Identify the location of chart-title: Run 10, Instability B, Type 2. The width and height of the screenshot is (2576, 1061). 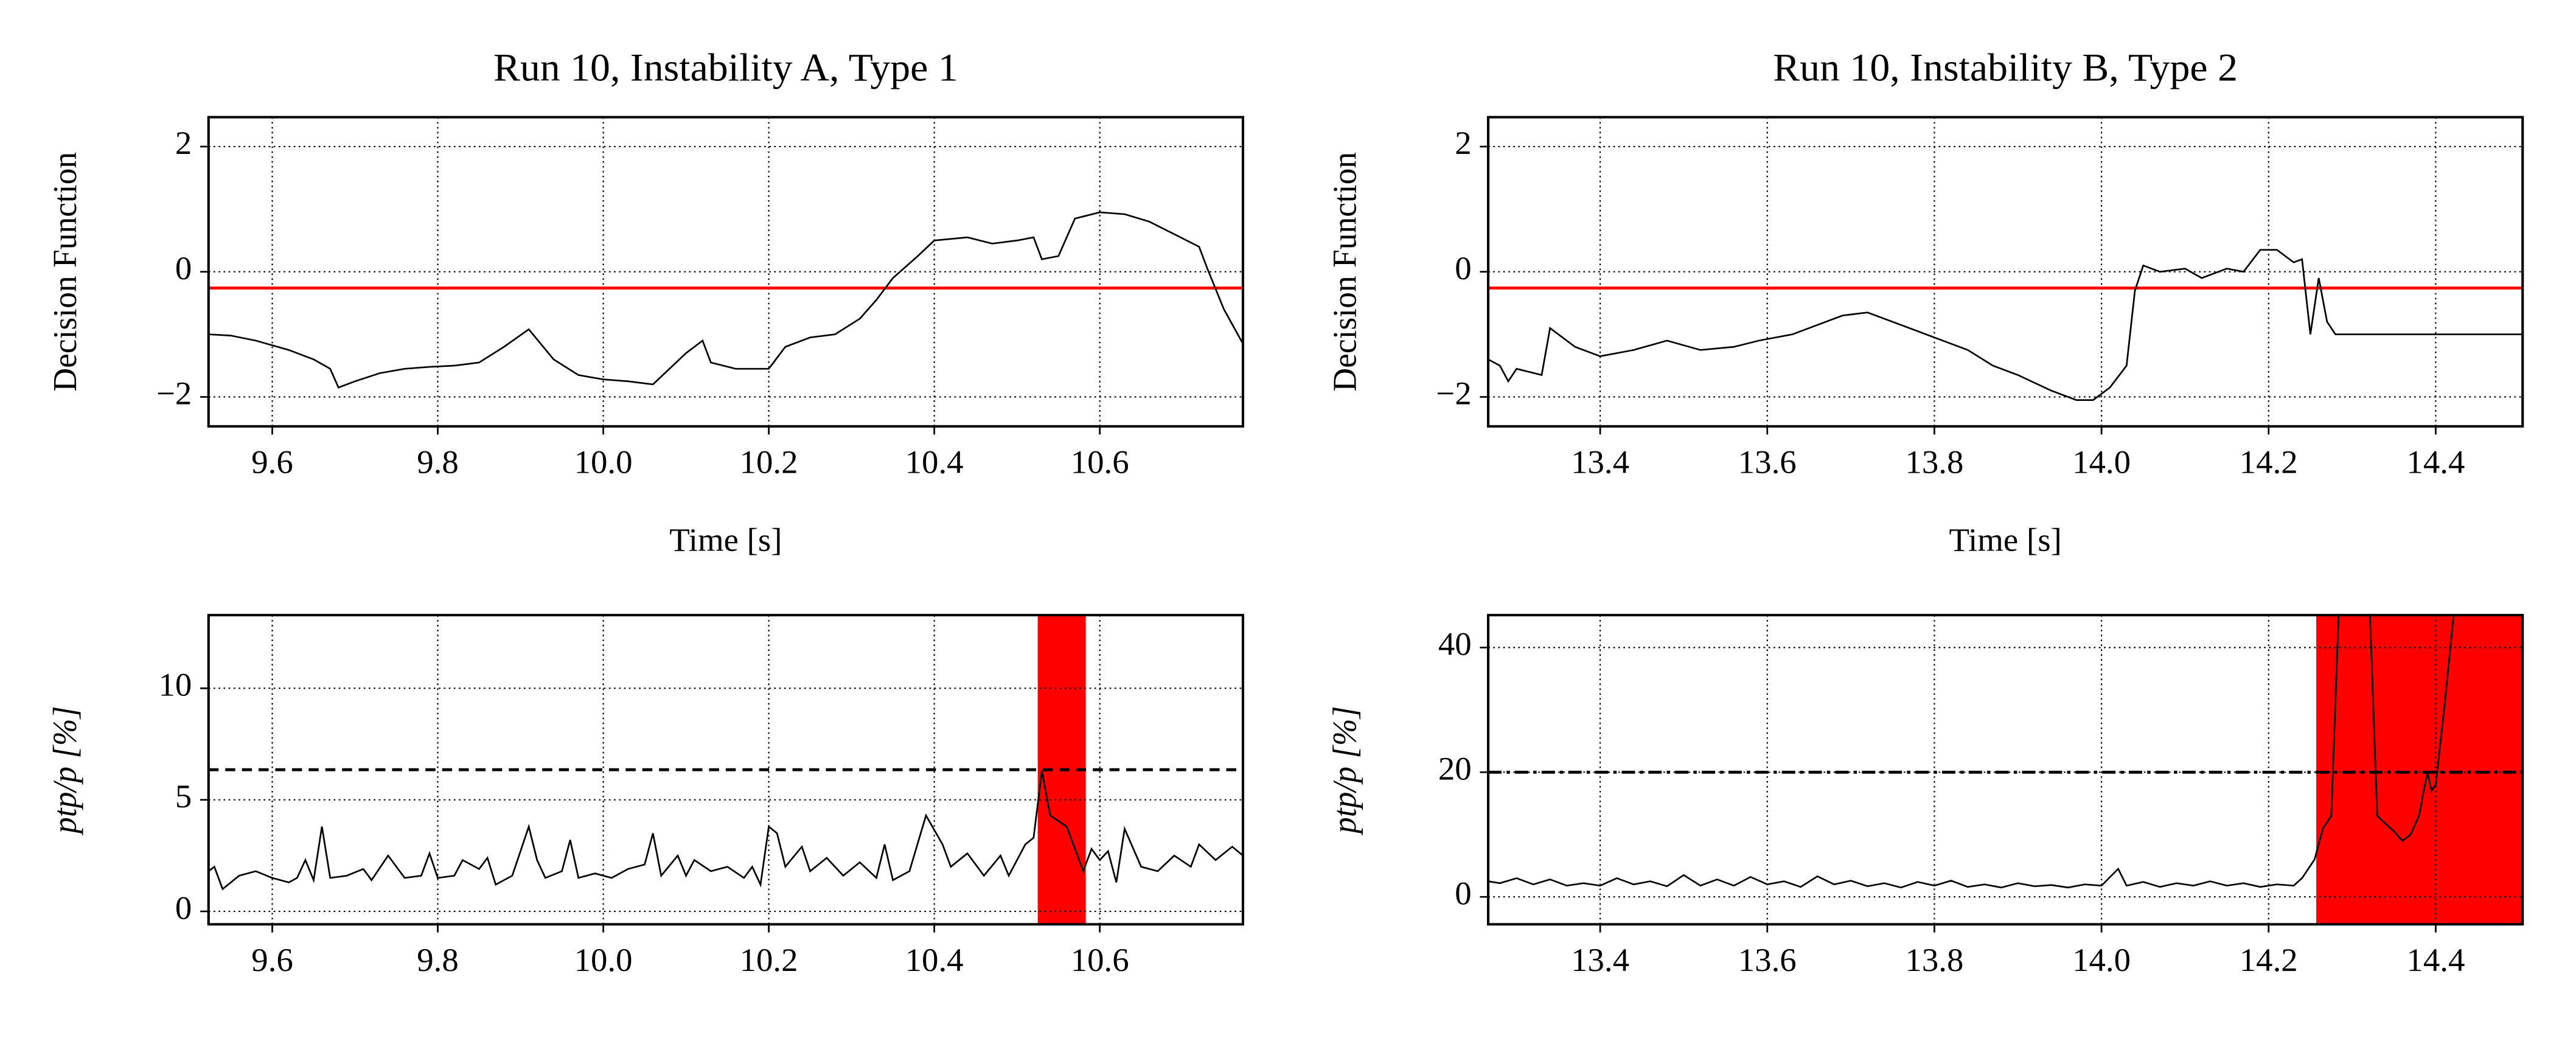
(2005, 67).